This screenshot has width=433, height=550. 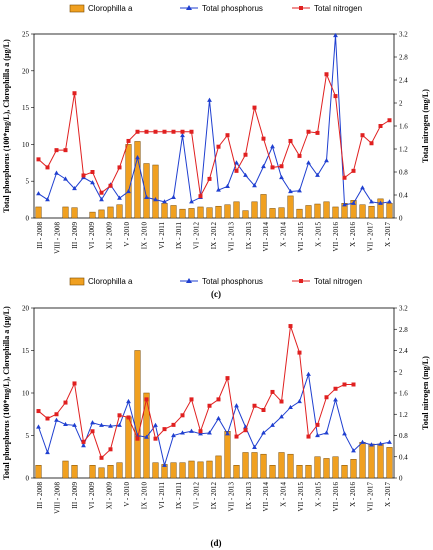 I want to click on chart2-x-tick-label: VI - 2011, so click(x=162, y=495).